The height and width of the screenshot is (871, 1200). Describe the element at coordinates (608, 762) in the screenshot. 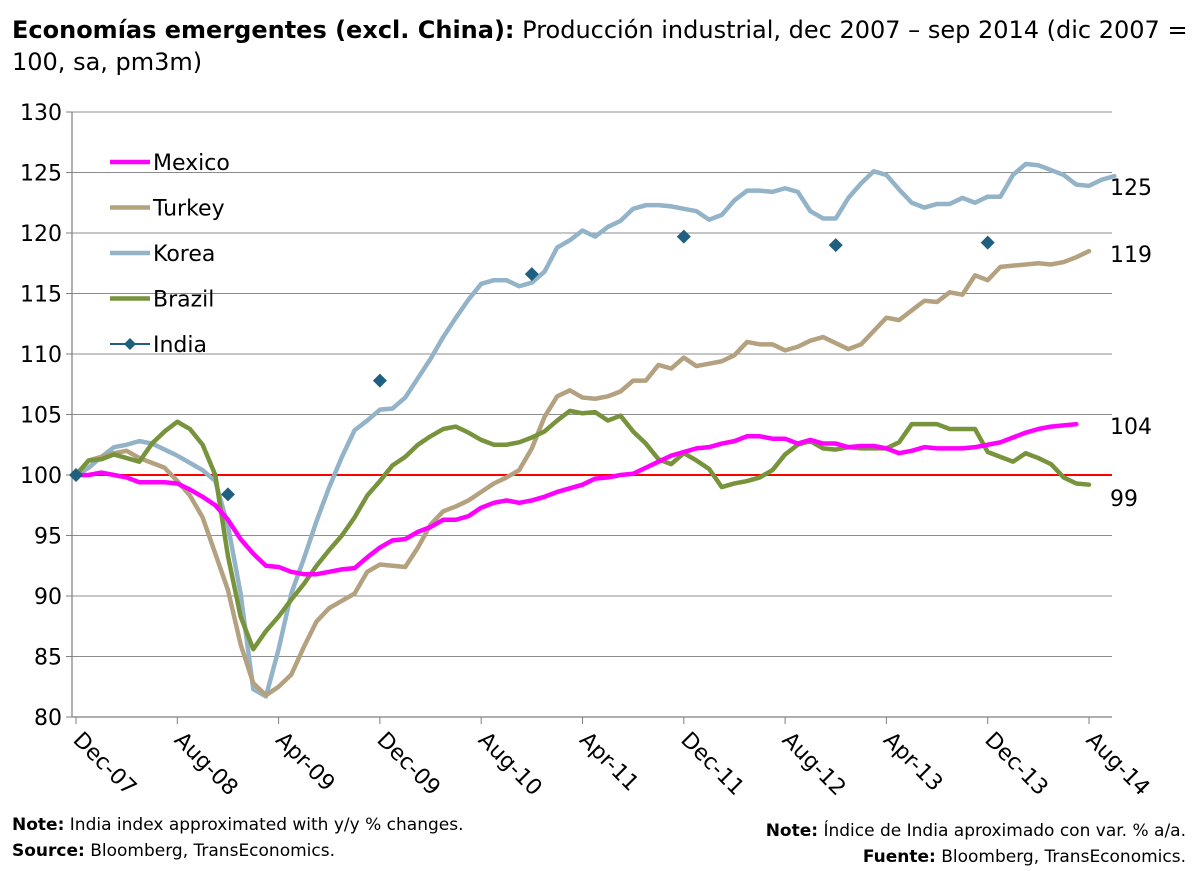

I see `x-tick-label: Apr-11` at that location.